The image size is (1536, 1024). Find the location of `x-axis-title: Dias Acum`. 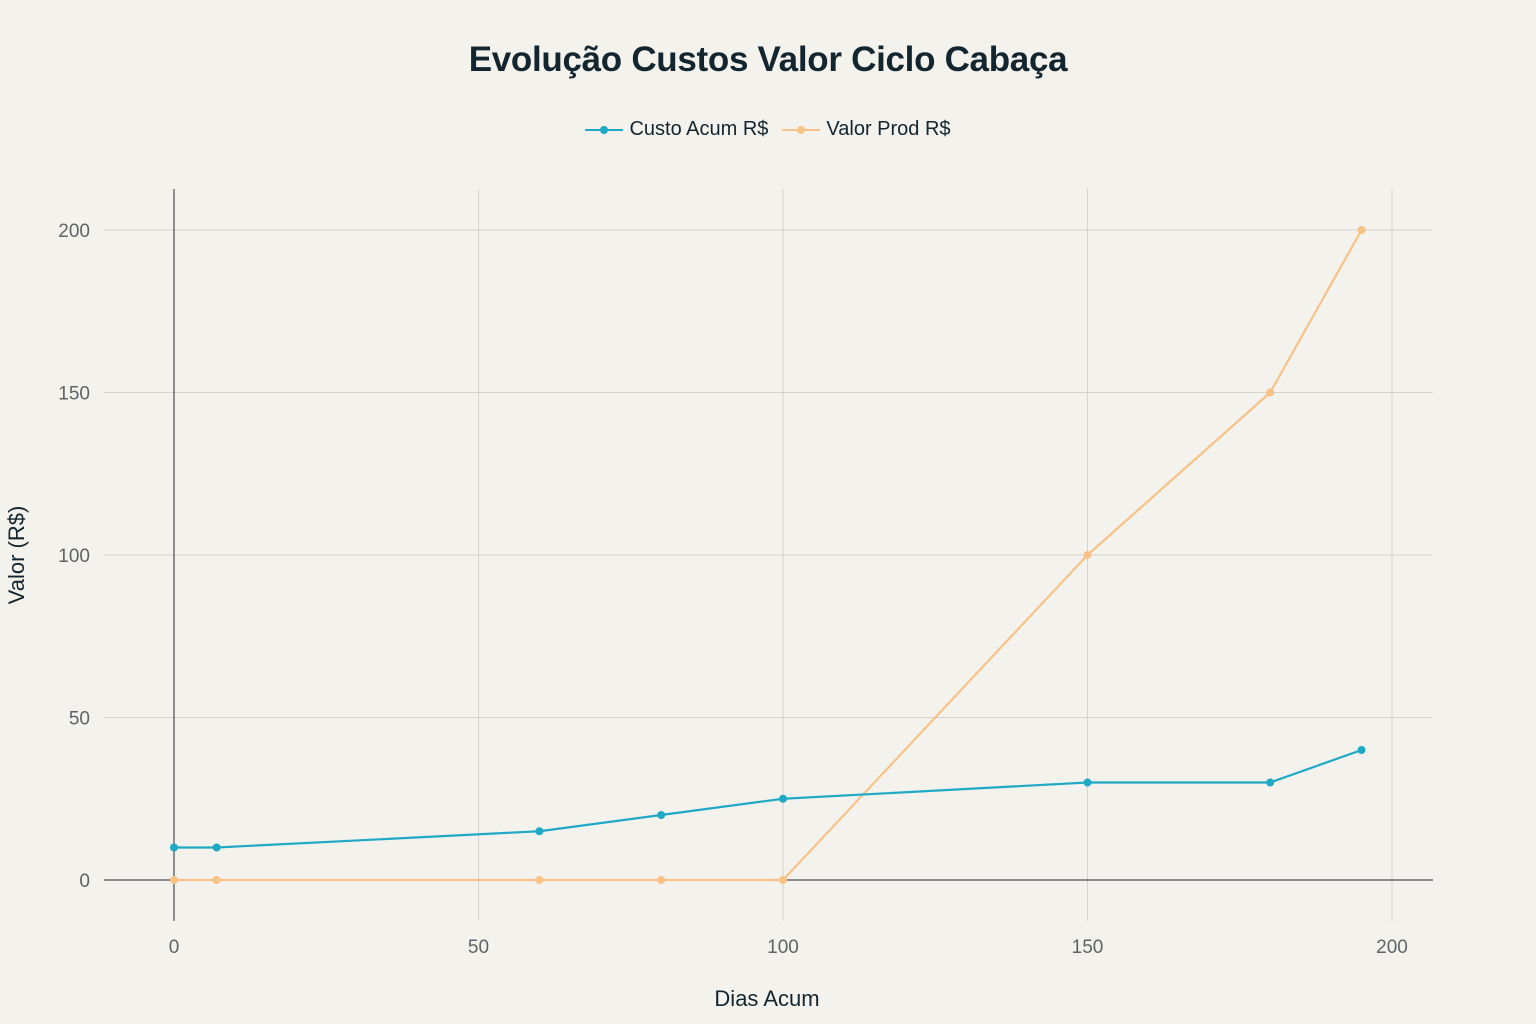

x-axis-title: Dias Acum is located at coordinates (766, 998).